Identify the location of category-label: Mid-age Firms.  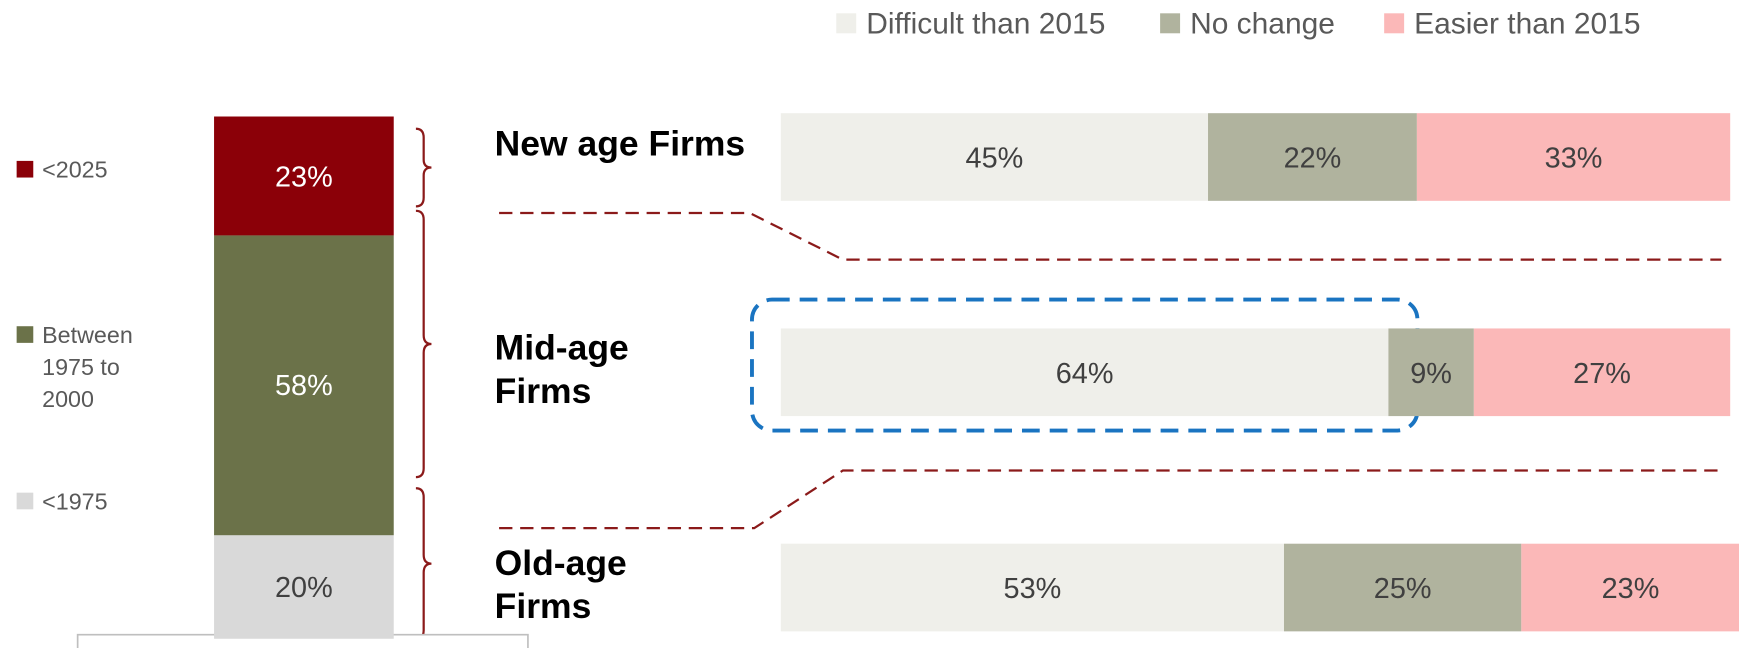
(561, 369).